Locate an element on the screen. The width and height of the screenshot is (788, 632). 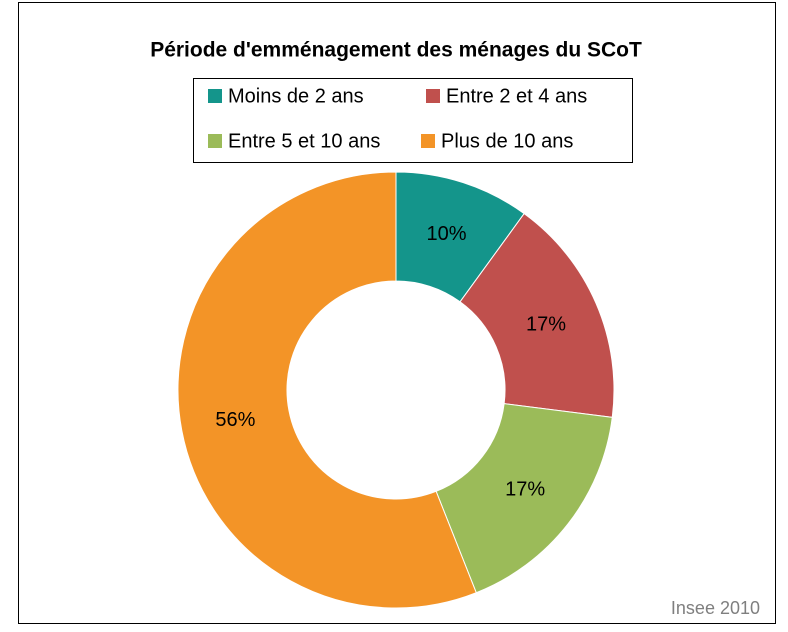
source-note: Insee 2010 is located at coordinates (715, 608).